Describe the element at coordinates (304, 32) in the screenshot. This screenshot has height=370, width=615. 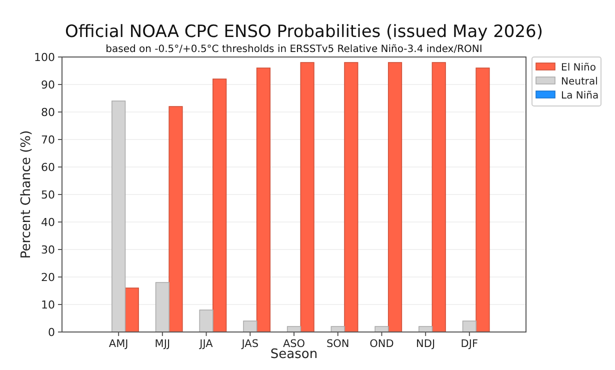
I see `chart-title: Official NOAA CPC ENSO Probabilities (issued May 2026)` at that location.